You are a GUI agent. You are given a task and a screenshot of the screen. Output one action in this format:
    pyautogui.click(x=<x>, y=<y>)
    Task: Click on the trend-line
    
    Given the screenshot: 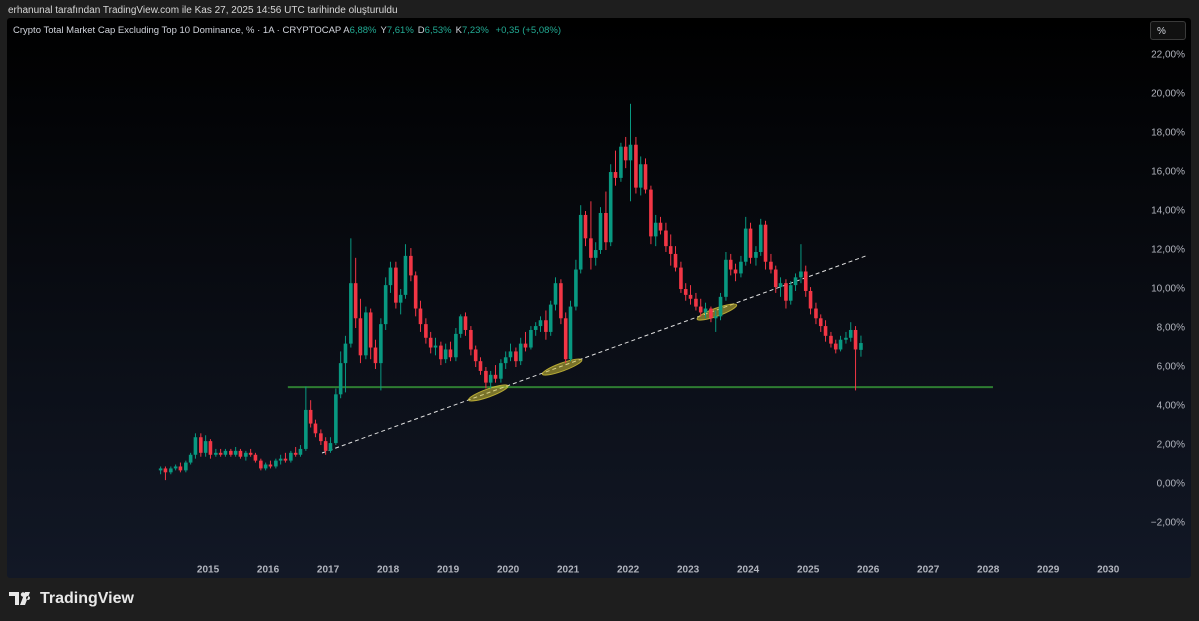 What is the action you would take?
    pyautogui.click(x=595, y=354)
    